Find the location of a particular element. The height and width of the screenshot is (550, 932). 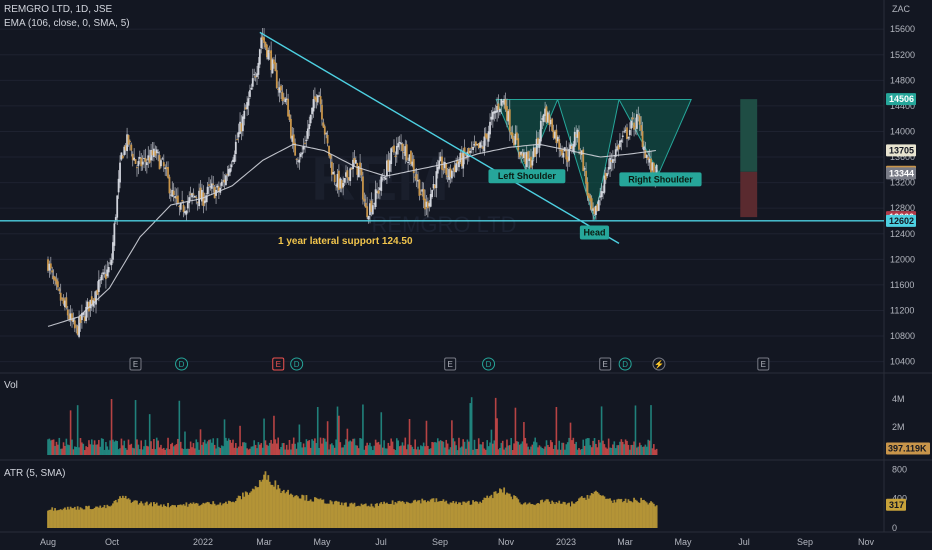

target-zone is located at coordinates (749, 135).